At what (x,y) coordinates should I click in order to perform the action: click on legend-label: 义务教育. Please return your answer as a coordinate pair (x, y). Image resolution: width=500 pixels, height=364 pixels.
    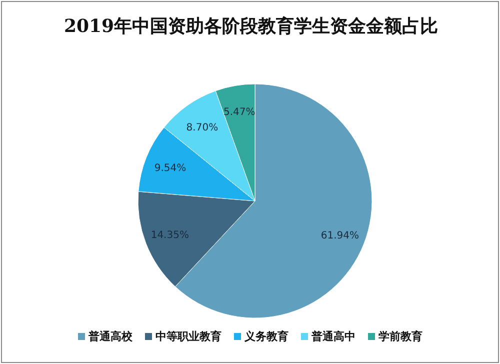
    Looking at the image, I should click on (266, 336).